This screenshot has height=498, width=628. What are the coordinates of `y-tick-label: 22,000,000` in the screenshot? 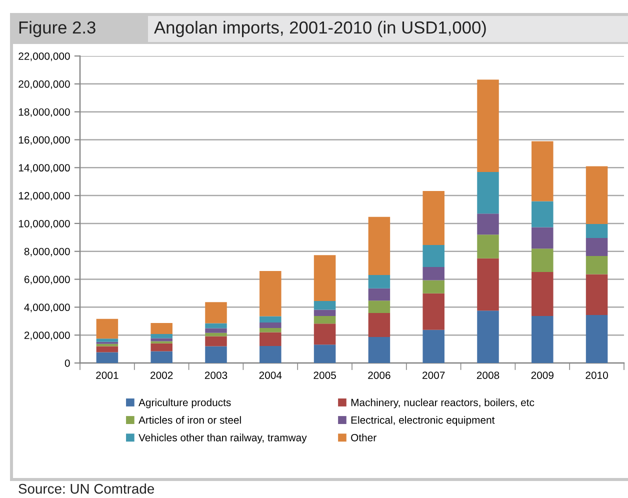 It's located at (44, 57).